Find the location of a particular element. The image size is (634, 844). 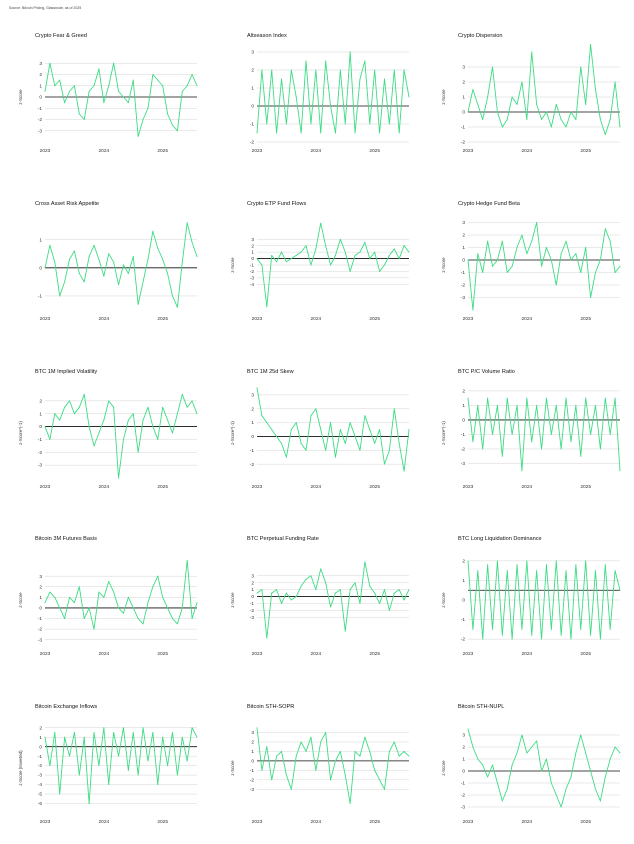

chart-title: Altseason Index is located at coordinates (267, 36).